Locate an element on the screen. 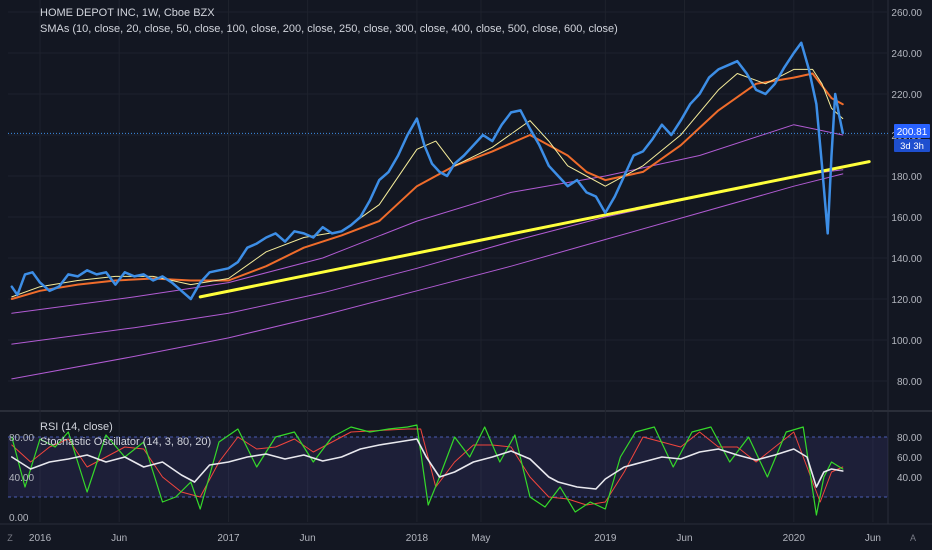 The image size is (932, 550). y-tick-label: 160.00 is located at coordinates (906, 218).